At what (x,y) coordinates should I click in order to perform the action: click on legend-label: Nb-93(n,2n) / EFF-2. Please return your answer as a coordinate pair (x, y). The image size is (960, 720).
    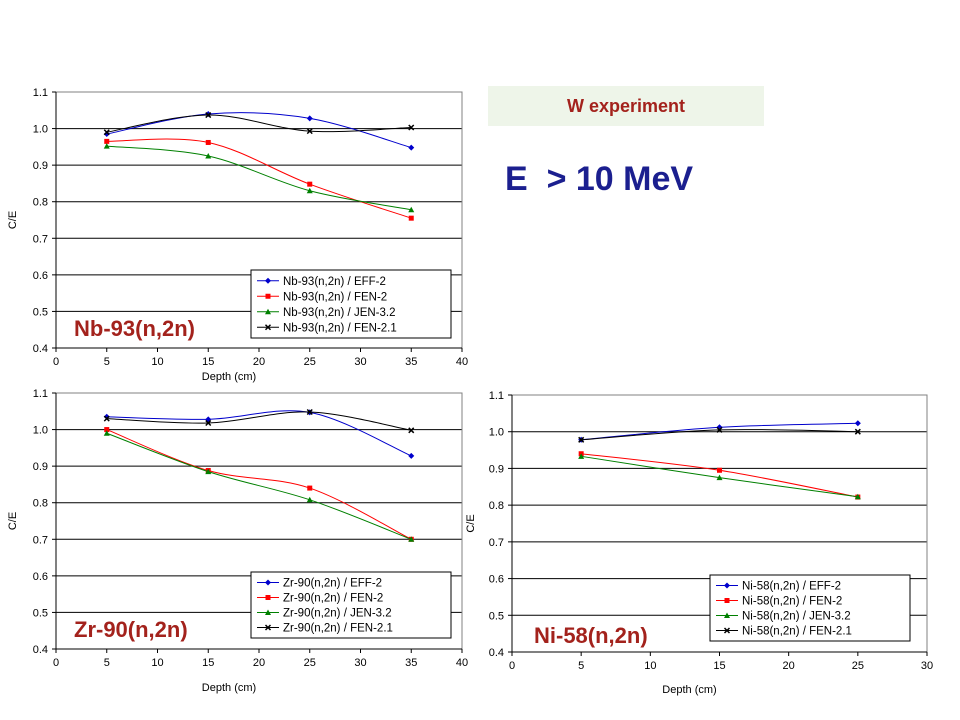
    Looking at the image, I should click on (334, 282).